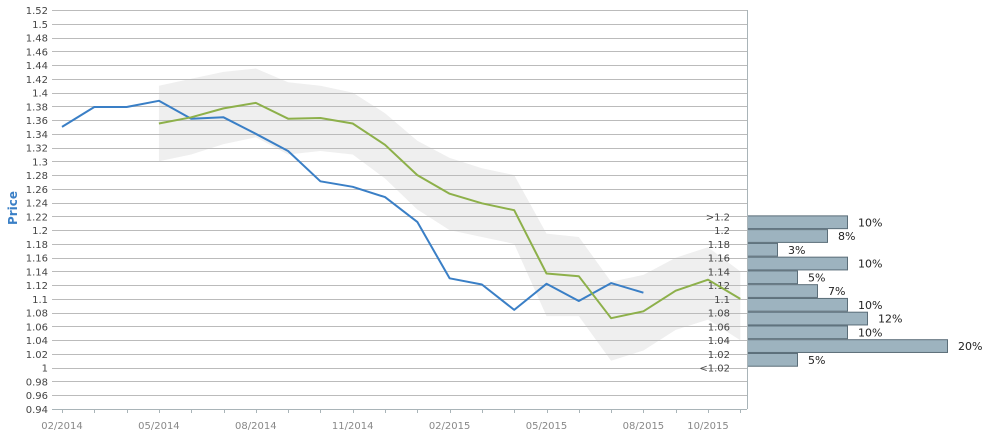 Image resolution: width=989 pixels, height=437 pixels. I want to click on y-tick-label: 1.34, so click(37, 135).